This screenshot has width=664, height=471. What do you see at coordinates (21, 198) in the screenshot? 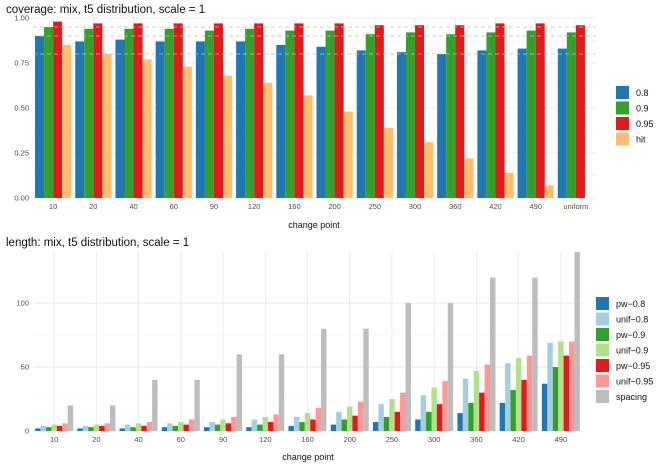
I see `y-tick-label: 0.00` at bounding box center [21, 198].